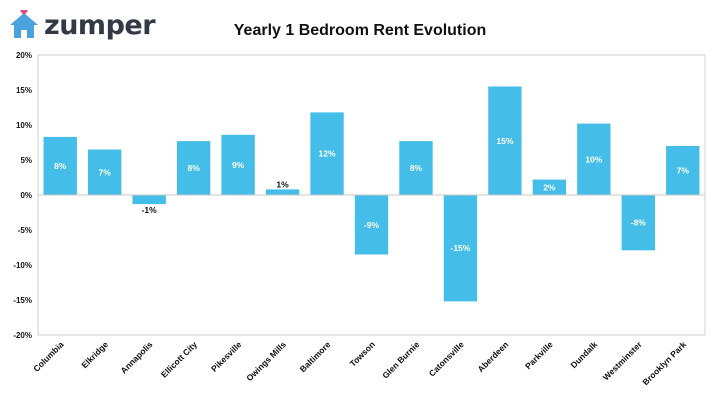 The width and height of the screenshot is (720, 405). I want to click on x-tick-label: Pikesville, so click(226, 356).